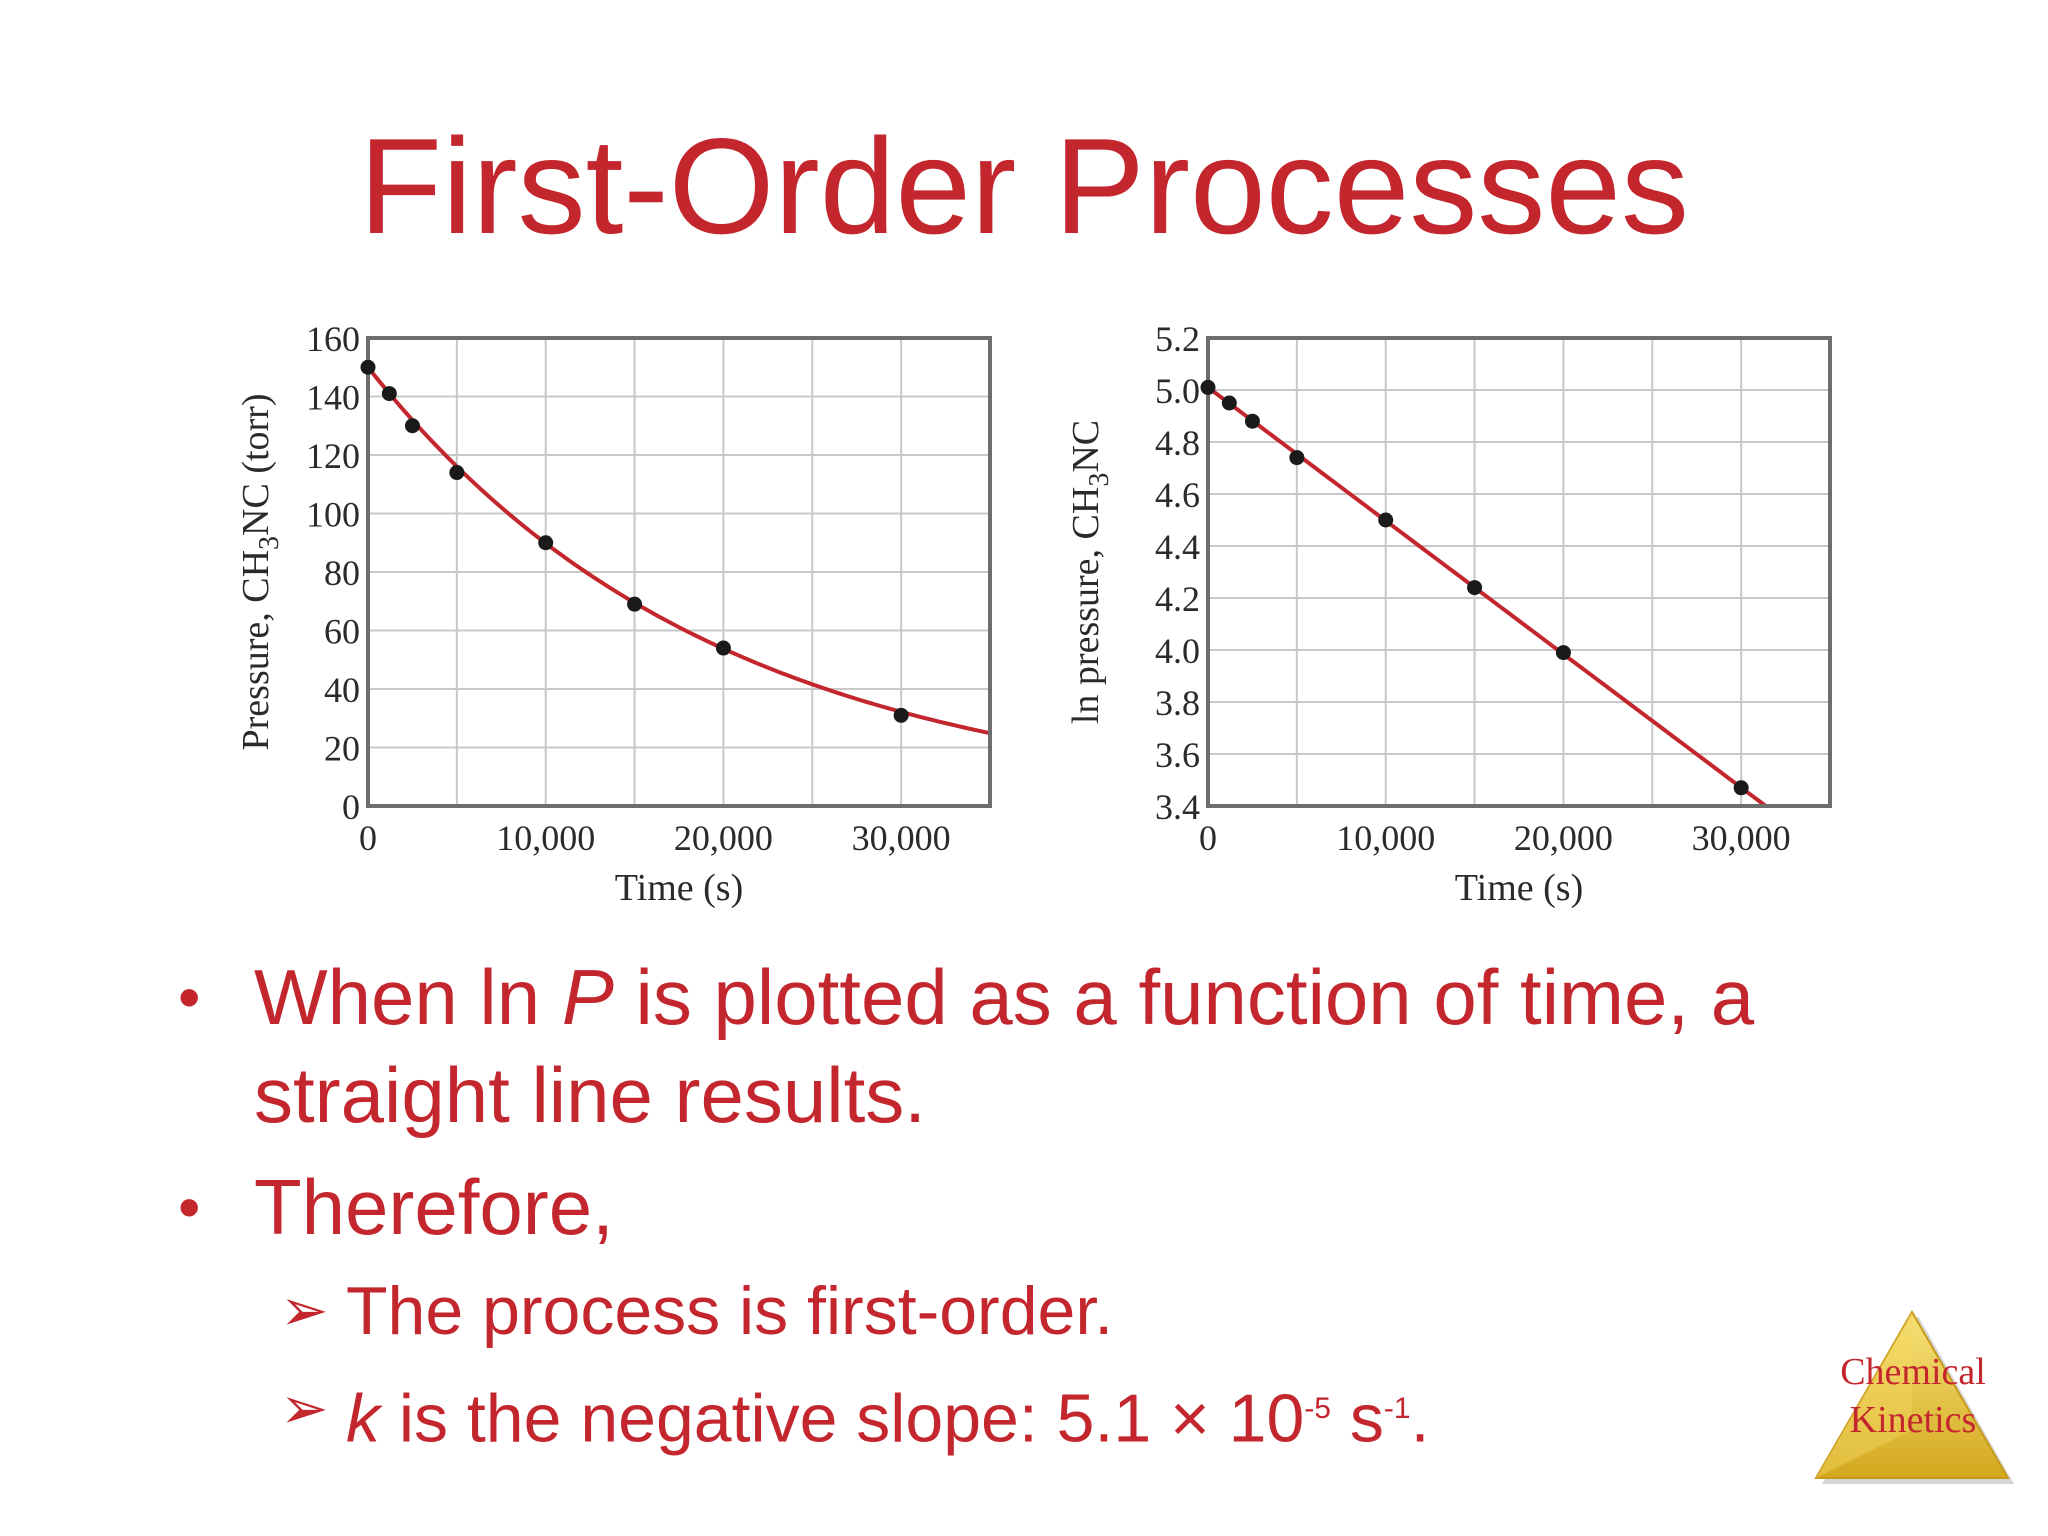  What do you see at coordinates (1177, 807) in the screenshot?
I see `y-tick-label: 3.4` at bounding box center [1177, 807].